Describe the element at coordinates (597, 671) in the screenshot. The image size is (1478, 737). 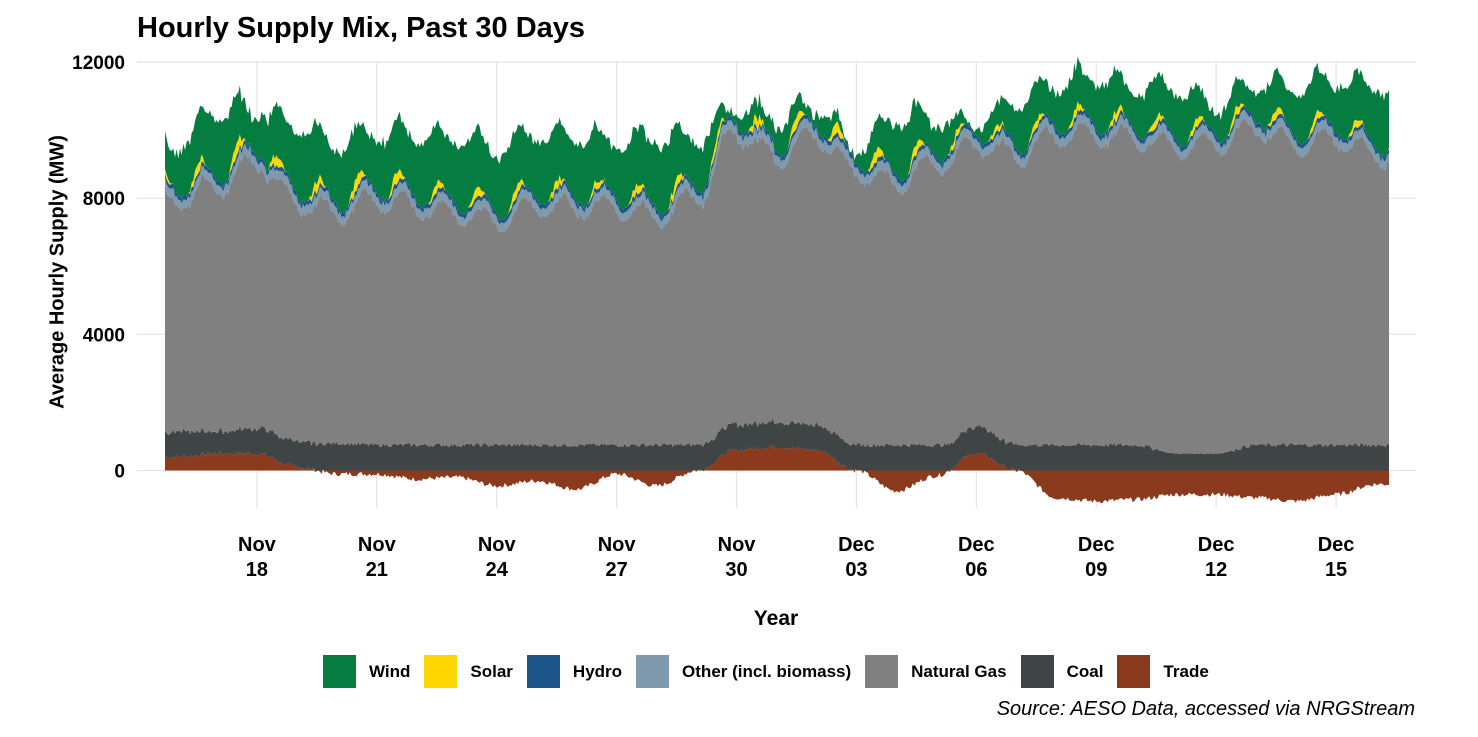
I see `legend-label-hydro: Hydro` at that location.